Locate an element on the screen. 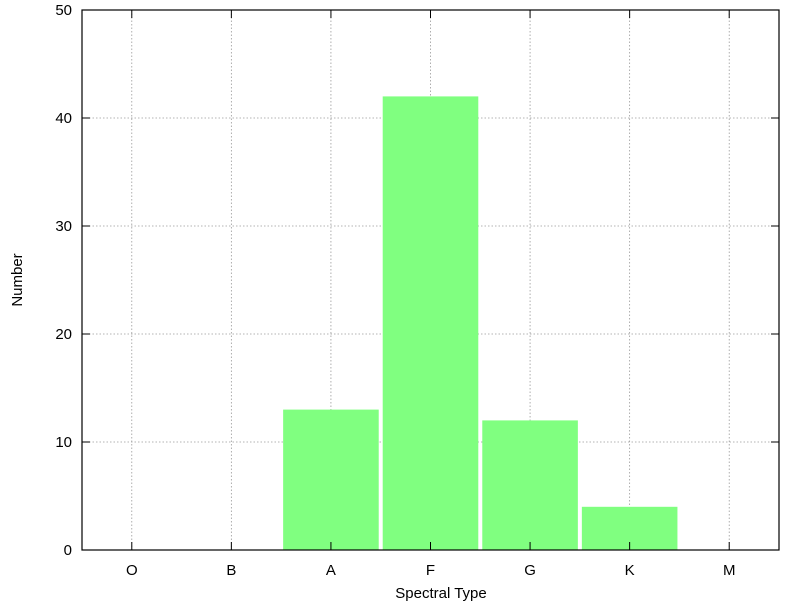 The height and width of the screenshot is (610, 790). x-tick-label: B is located at coordinates (231, 570).